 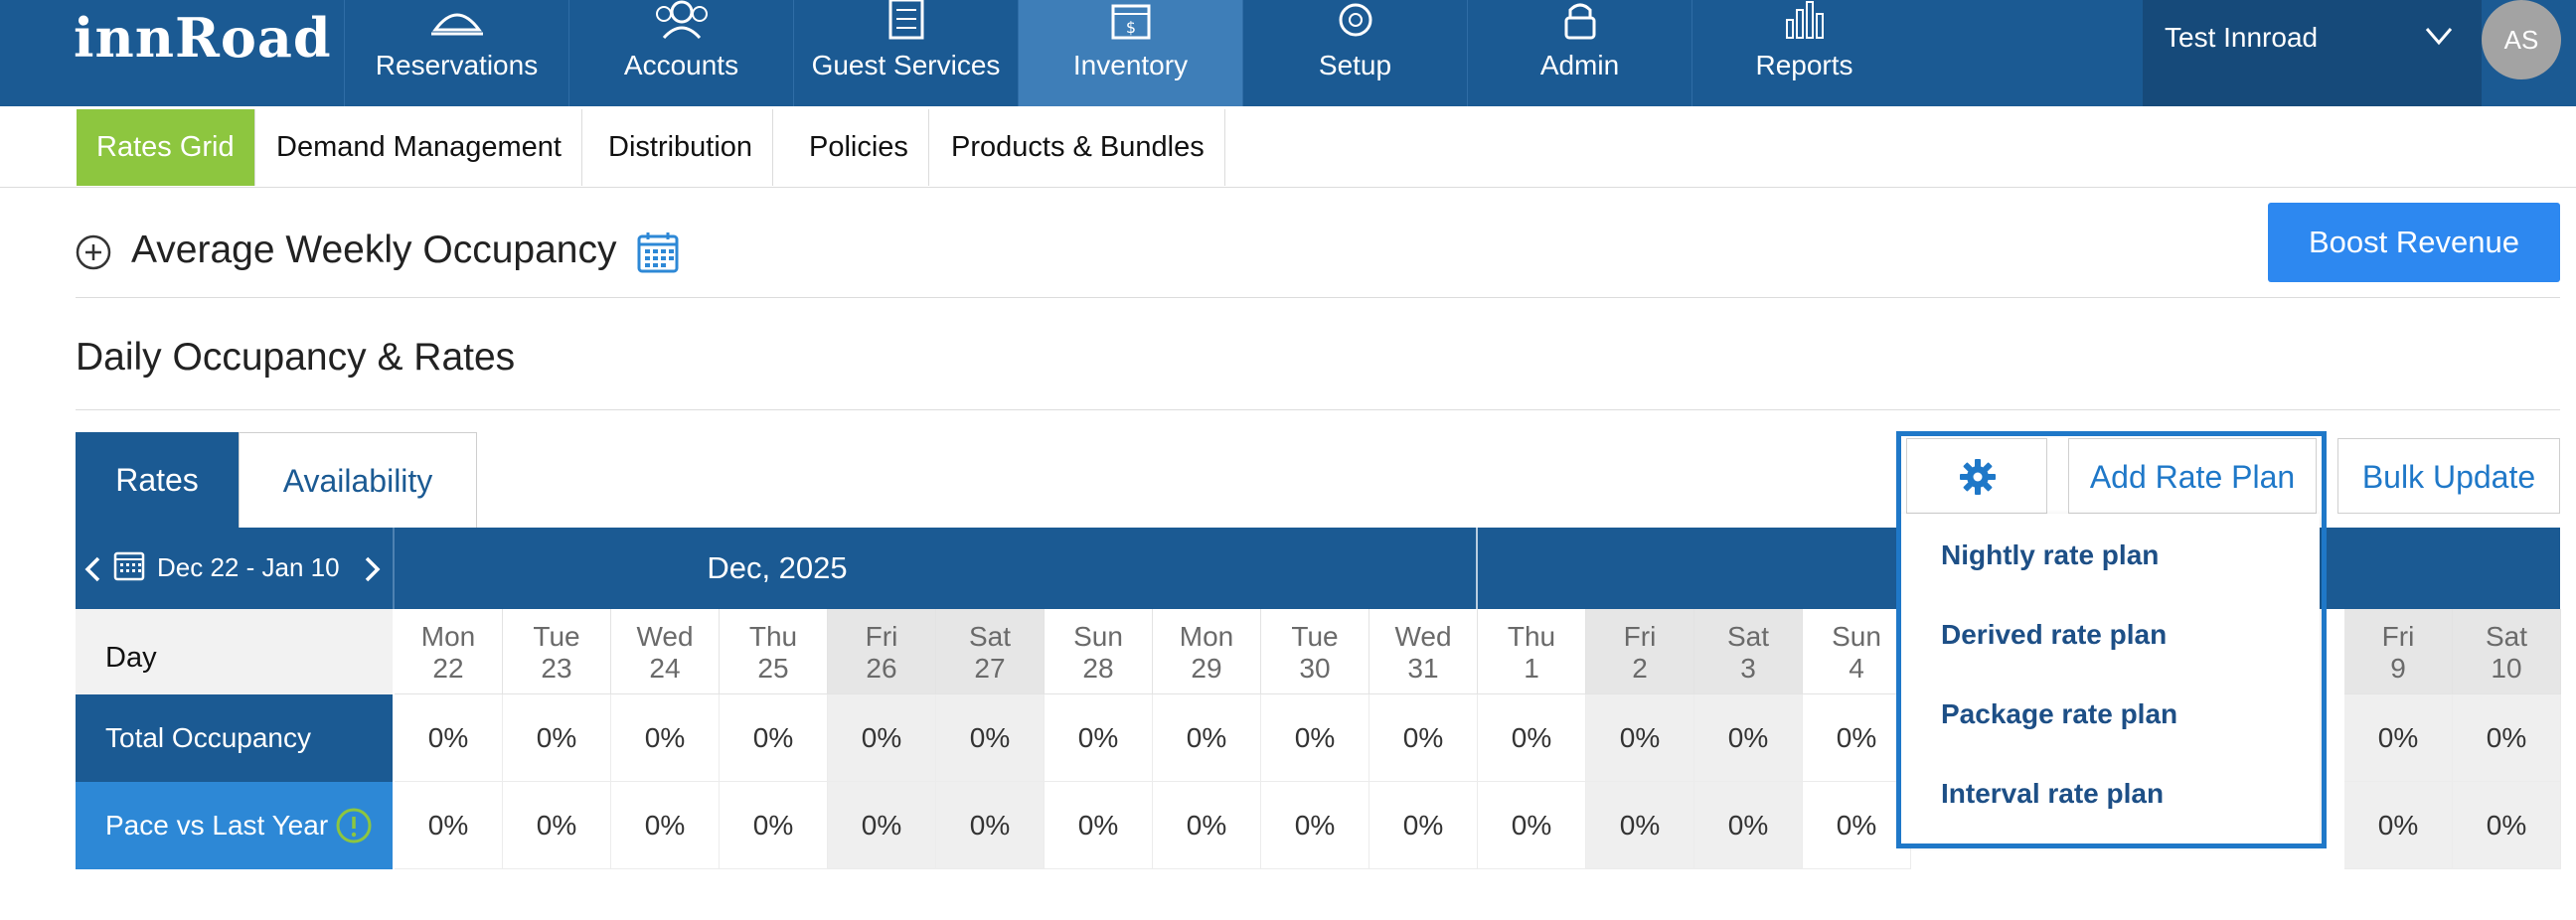 I want to click on day-header-cell: Thu 1, so click(x=1532, y=651).